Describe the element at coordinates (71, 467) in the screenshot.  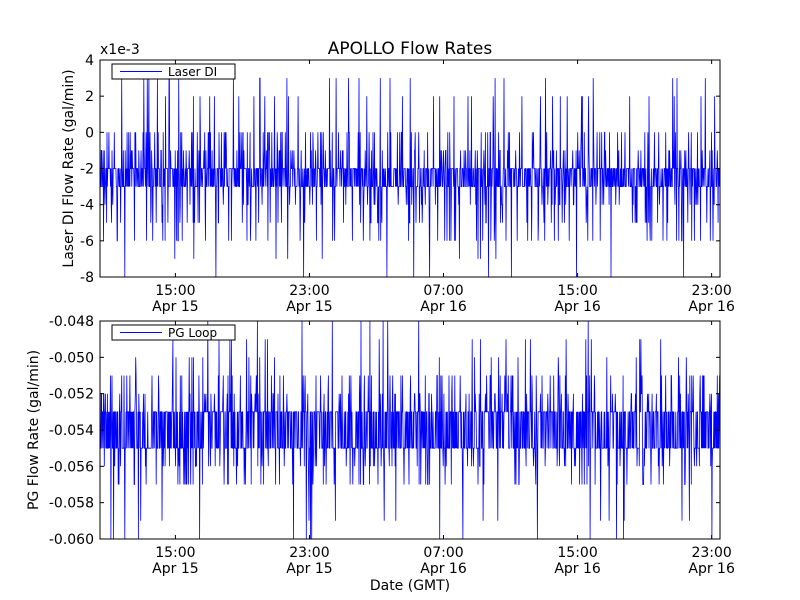
I see `pg-loop-ytick-label: -0.056` at that location.